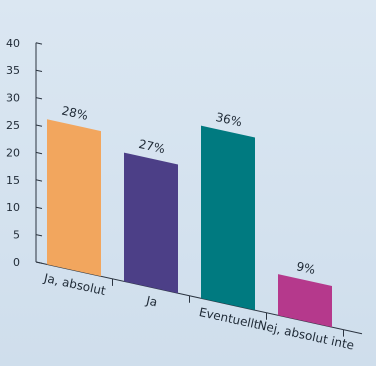 The image size is (376, 366). What do you see at coordinates (24, 153) in the screenshot?
I see `y-axis: 0 5 10 15 20 25 30 35 40` at bounding box center [24, 153].